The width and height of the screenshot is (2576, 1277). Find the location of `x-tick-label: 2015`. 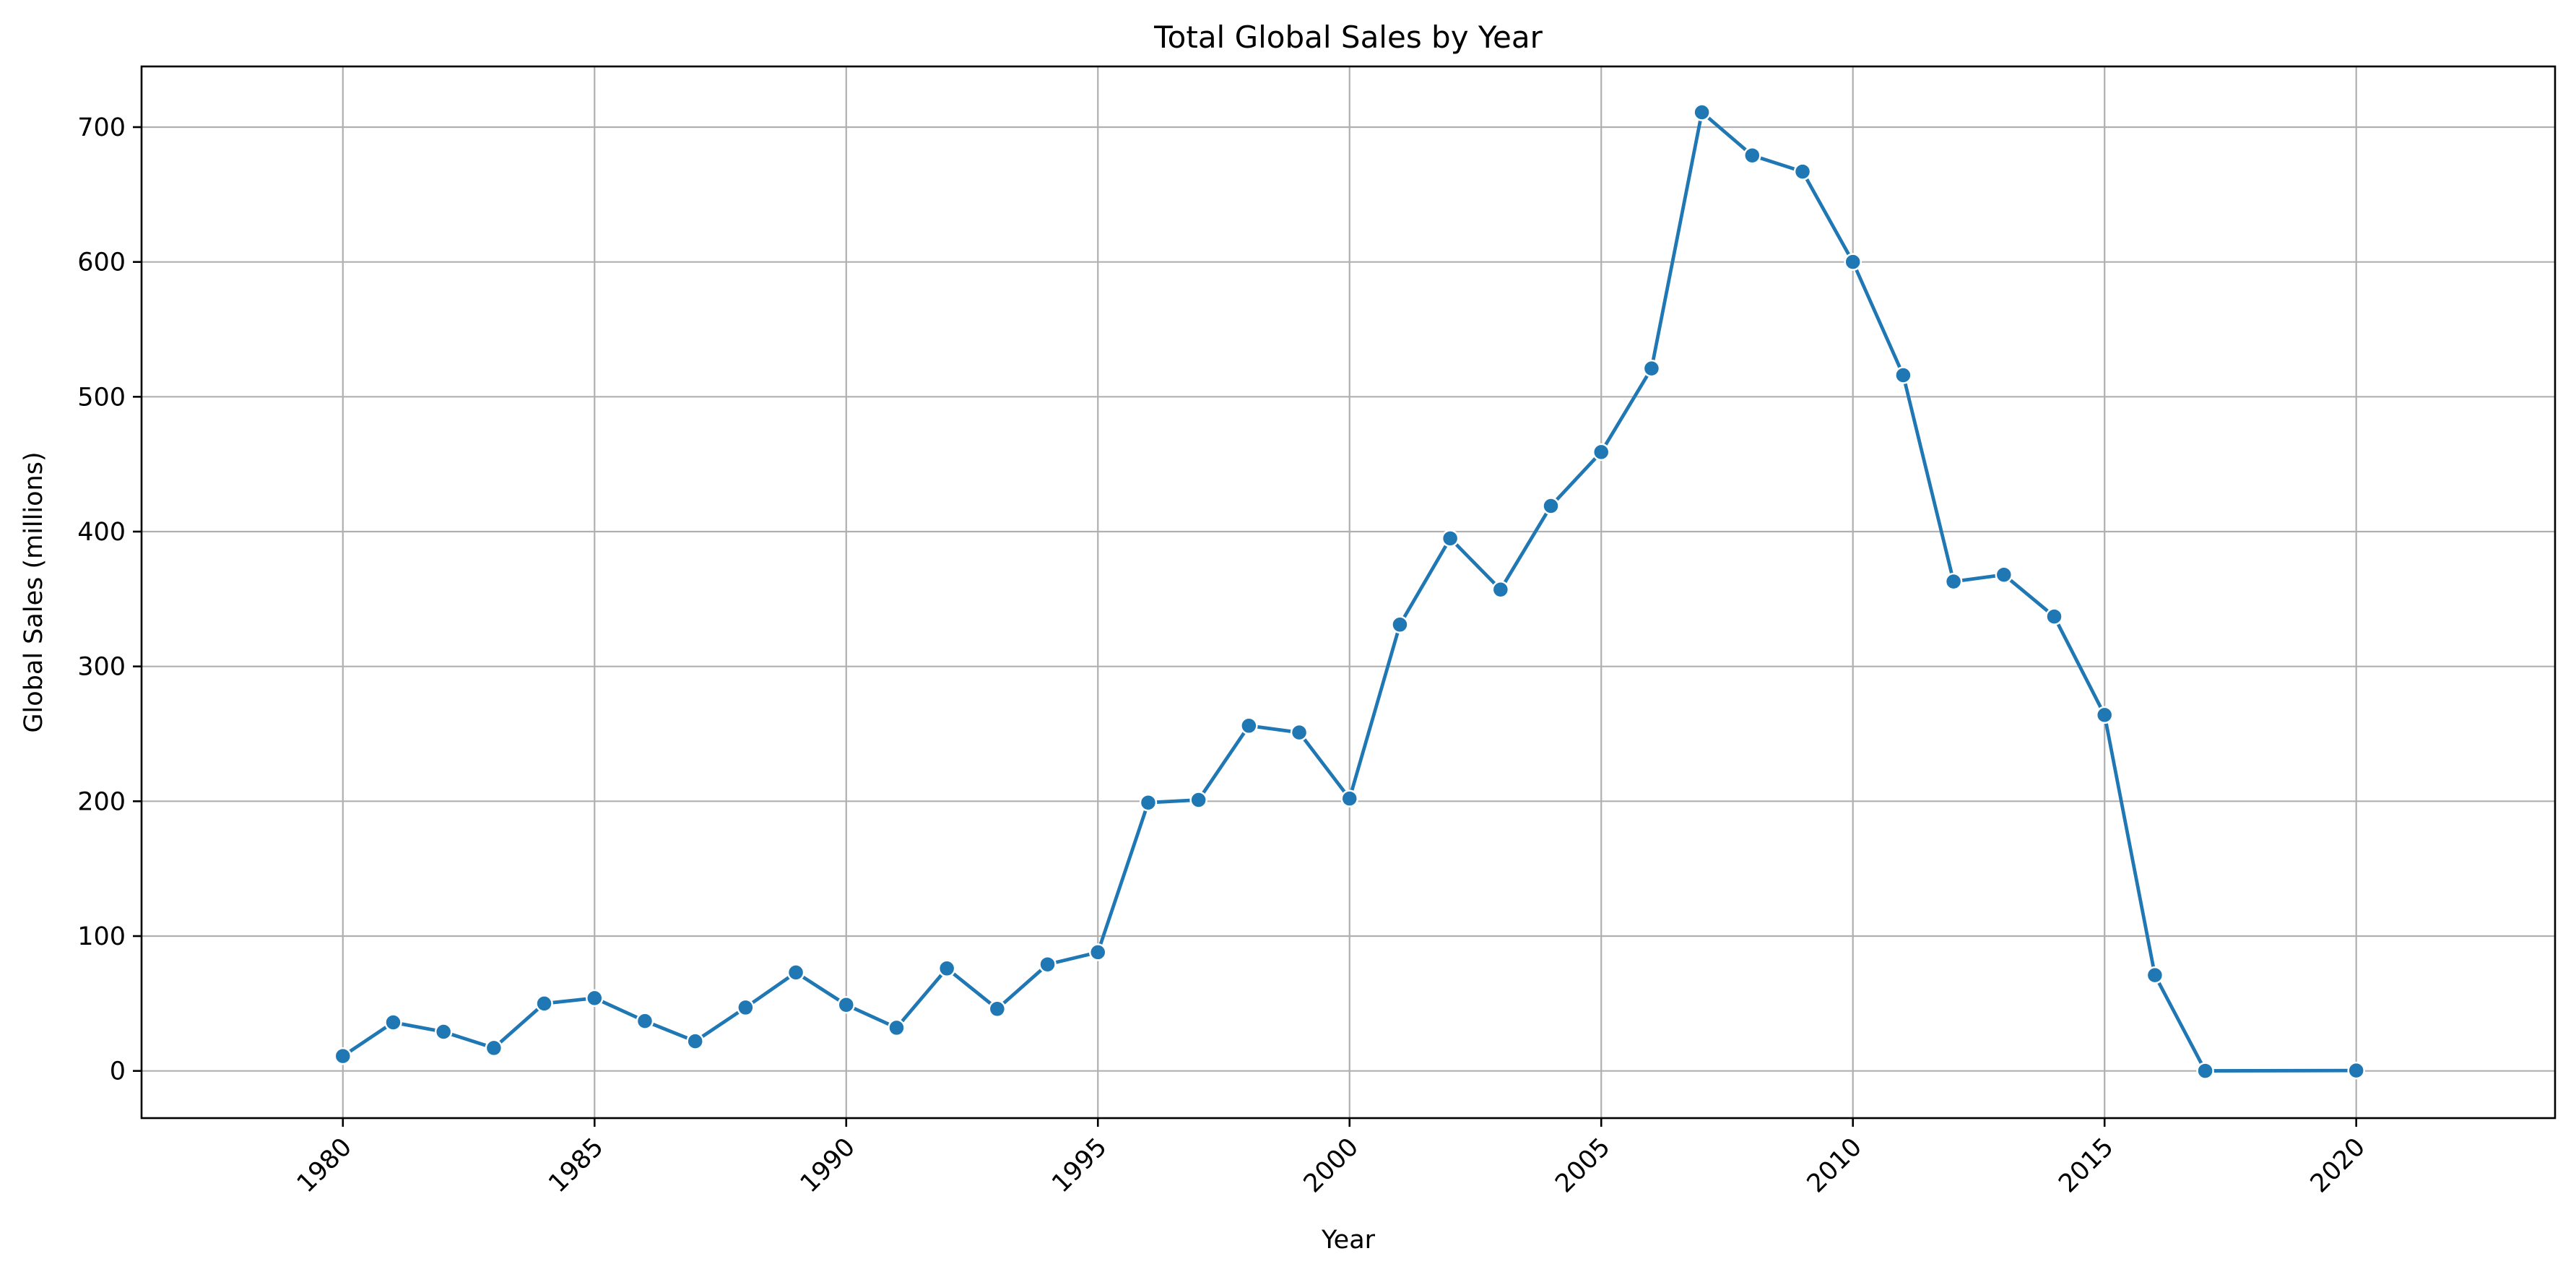

x-tick-label: 2015 is located at coordinates (2086, 1165).